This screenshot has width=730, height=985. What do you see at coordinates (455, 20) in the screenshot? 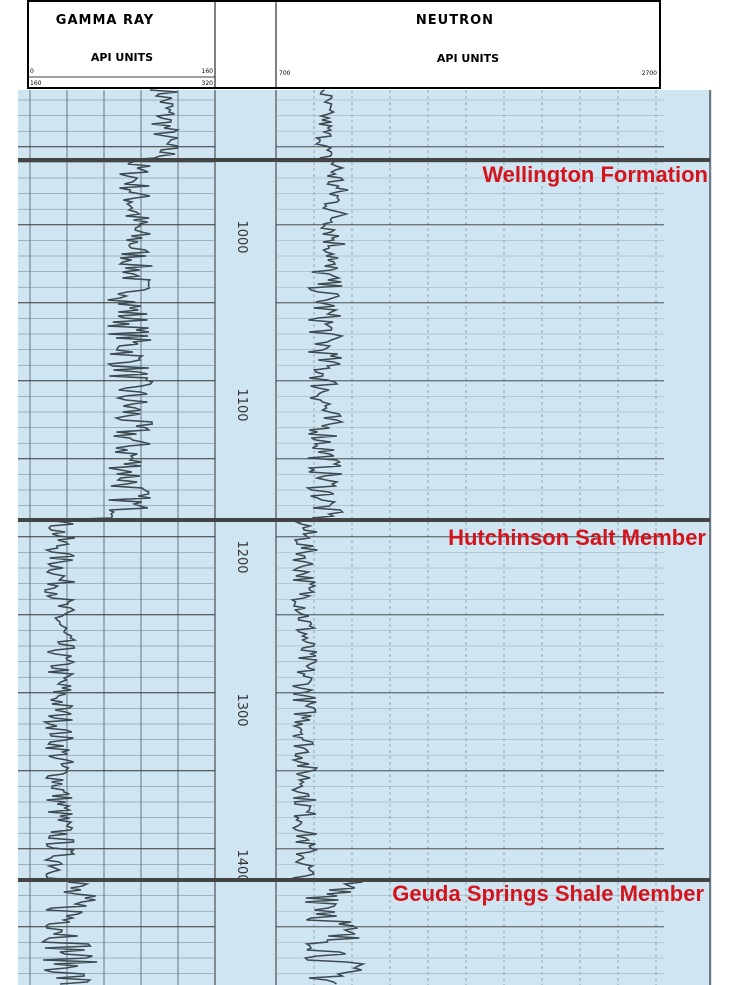
I see `track-title: NEUTRON` at bounding box center [455, 20].